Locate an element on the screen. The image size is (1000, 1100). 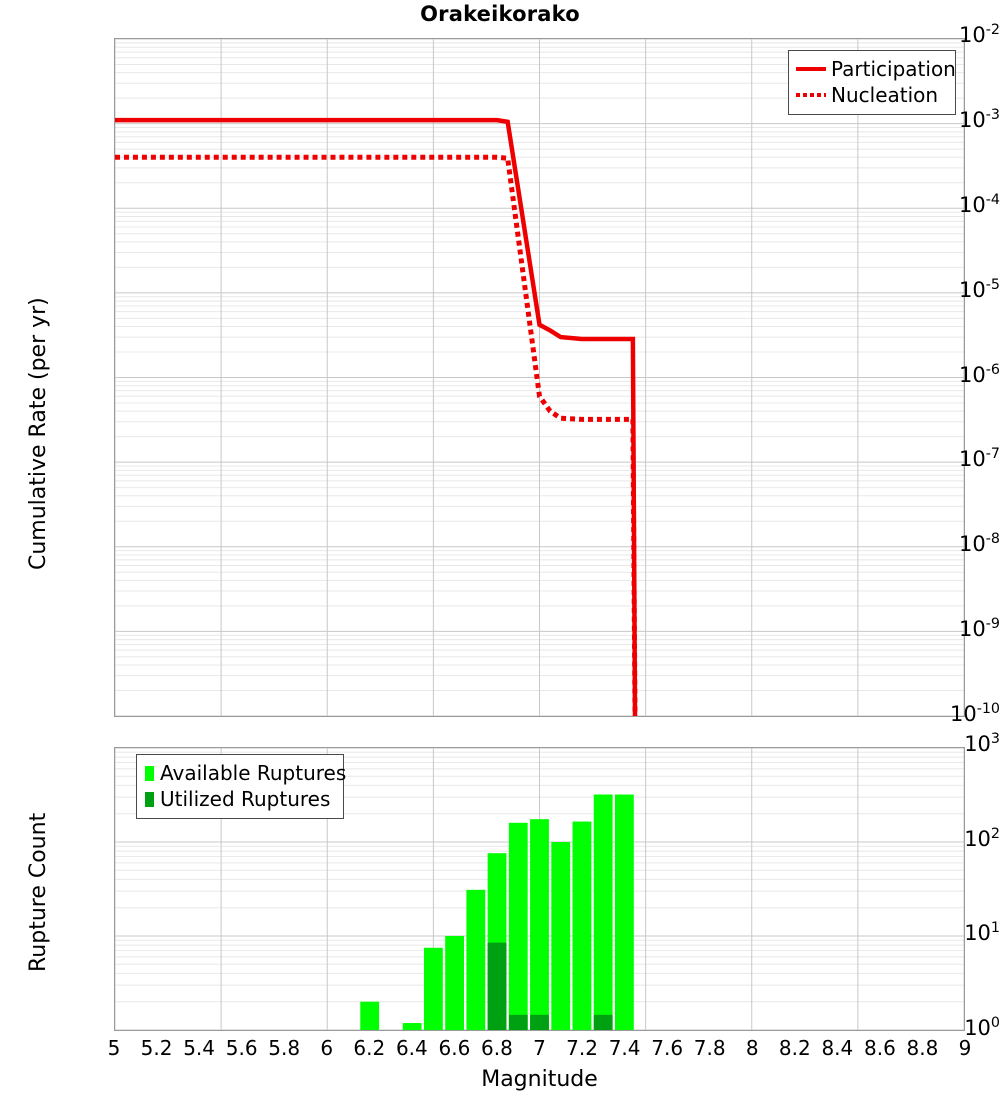
x-tick-label: 9 is located at coordinates (965, 1048).